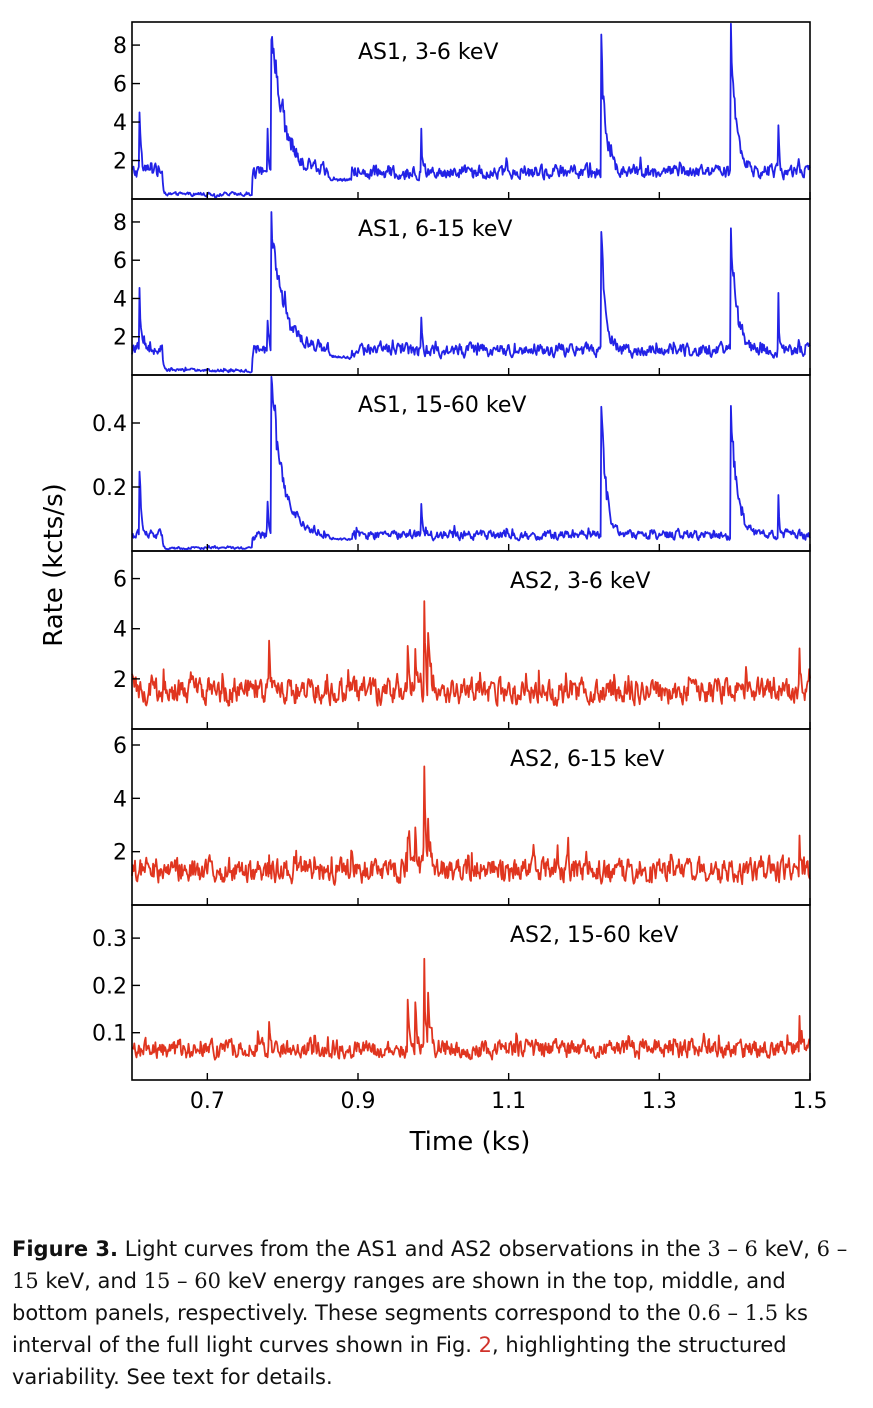 The width and height of the screenshot is (873, 1408). Describe the element at coordinates (787, 1249) in the screenshot. I see `caption-text: keV,` at that location.